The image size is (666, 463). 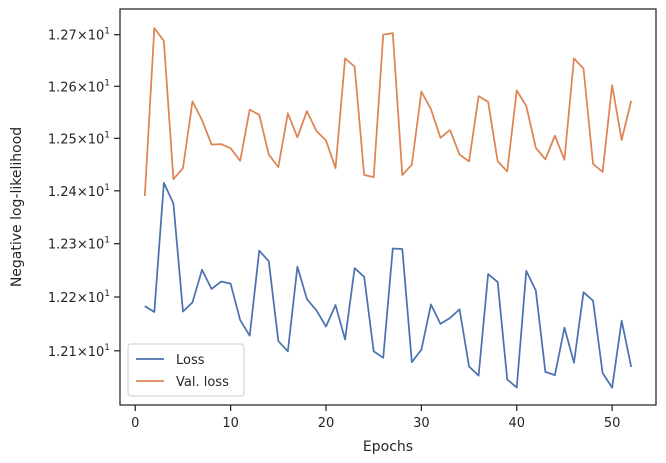 I want to click on legend-label: Val. loss, so click(x=202, y=382).